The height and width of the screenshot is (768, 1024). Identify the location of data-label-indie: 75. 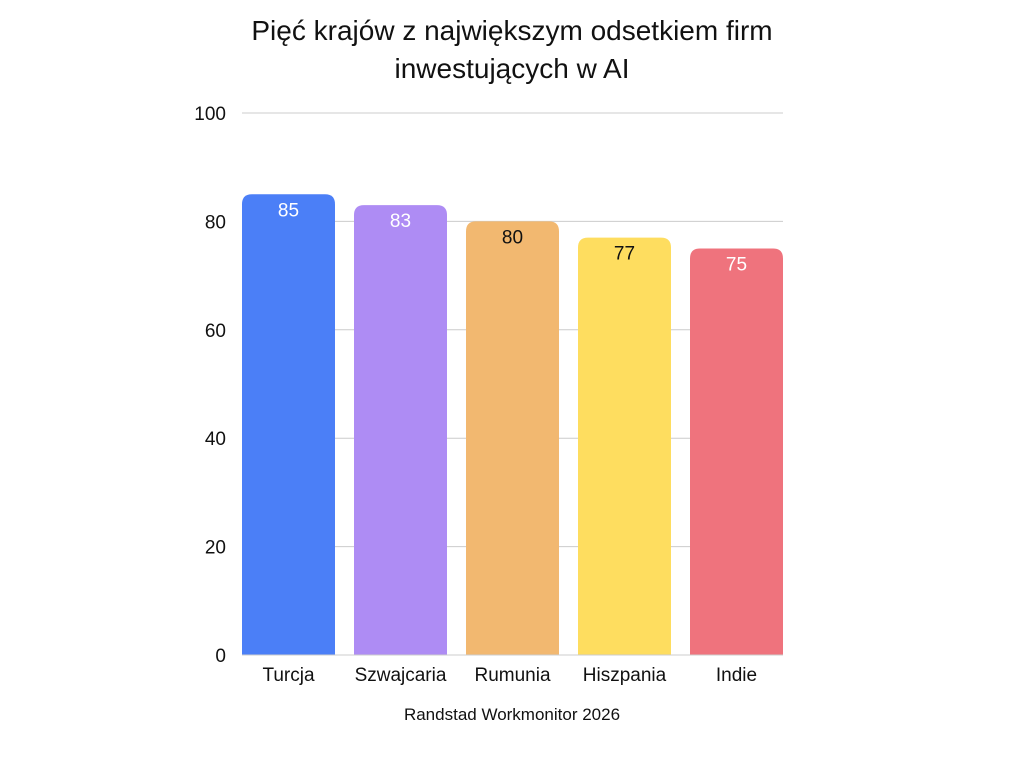
(736, 265).